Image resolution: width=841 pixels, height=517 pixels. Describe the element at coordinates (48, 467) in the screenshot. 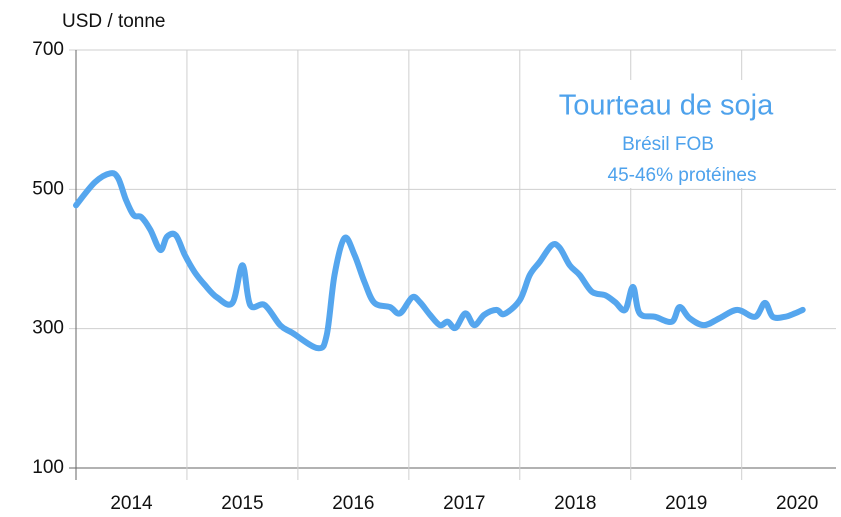

I see `y-tick-label: 100` at that location.